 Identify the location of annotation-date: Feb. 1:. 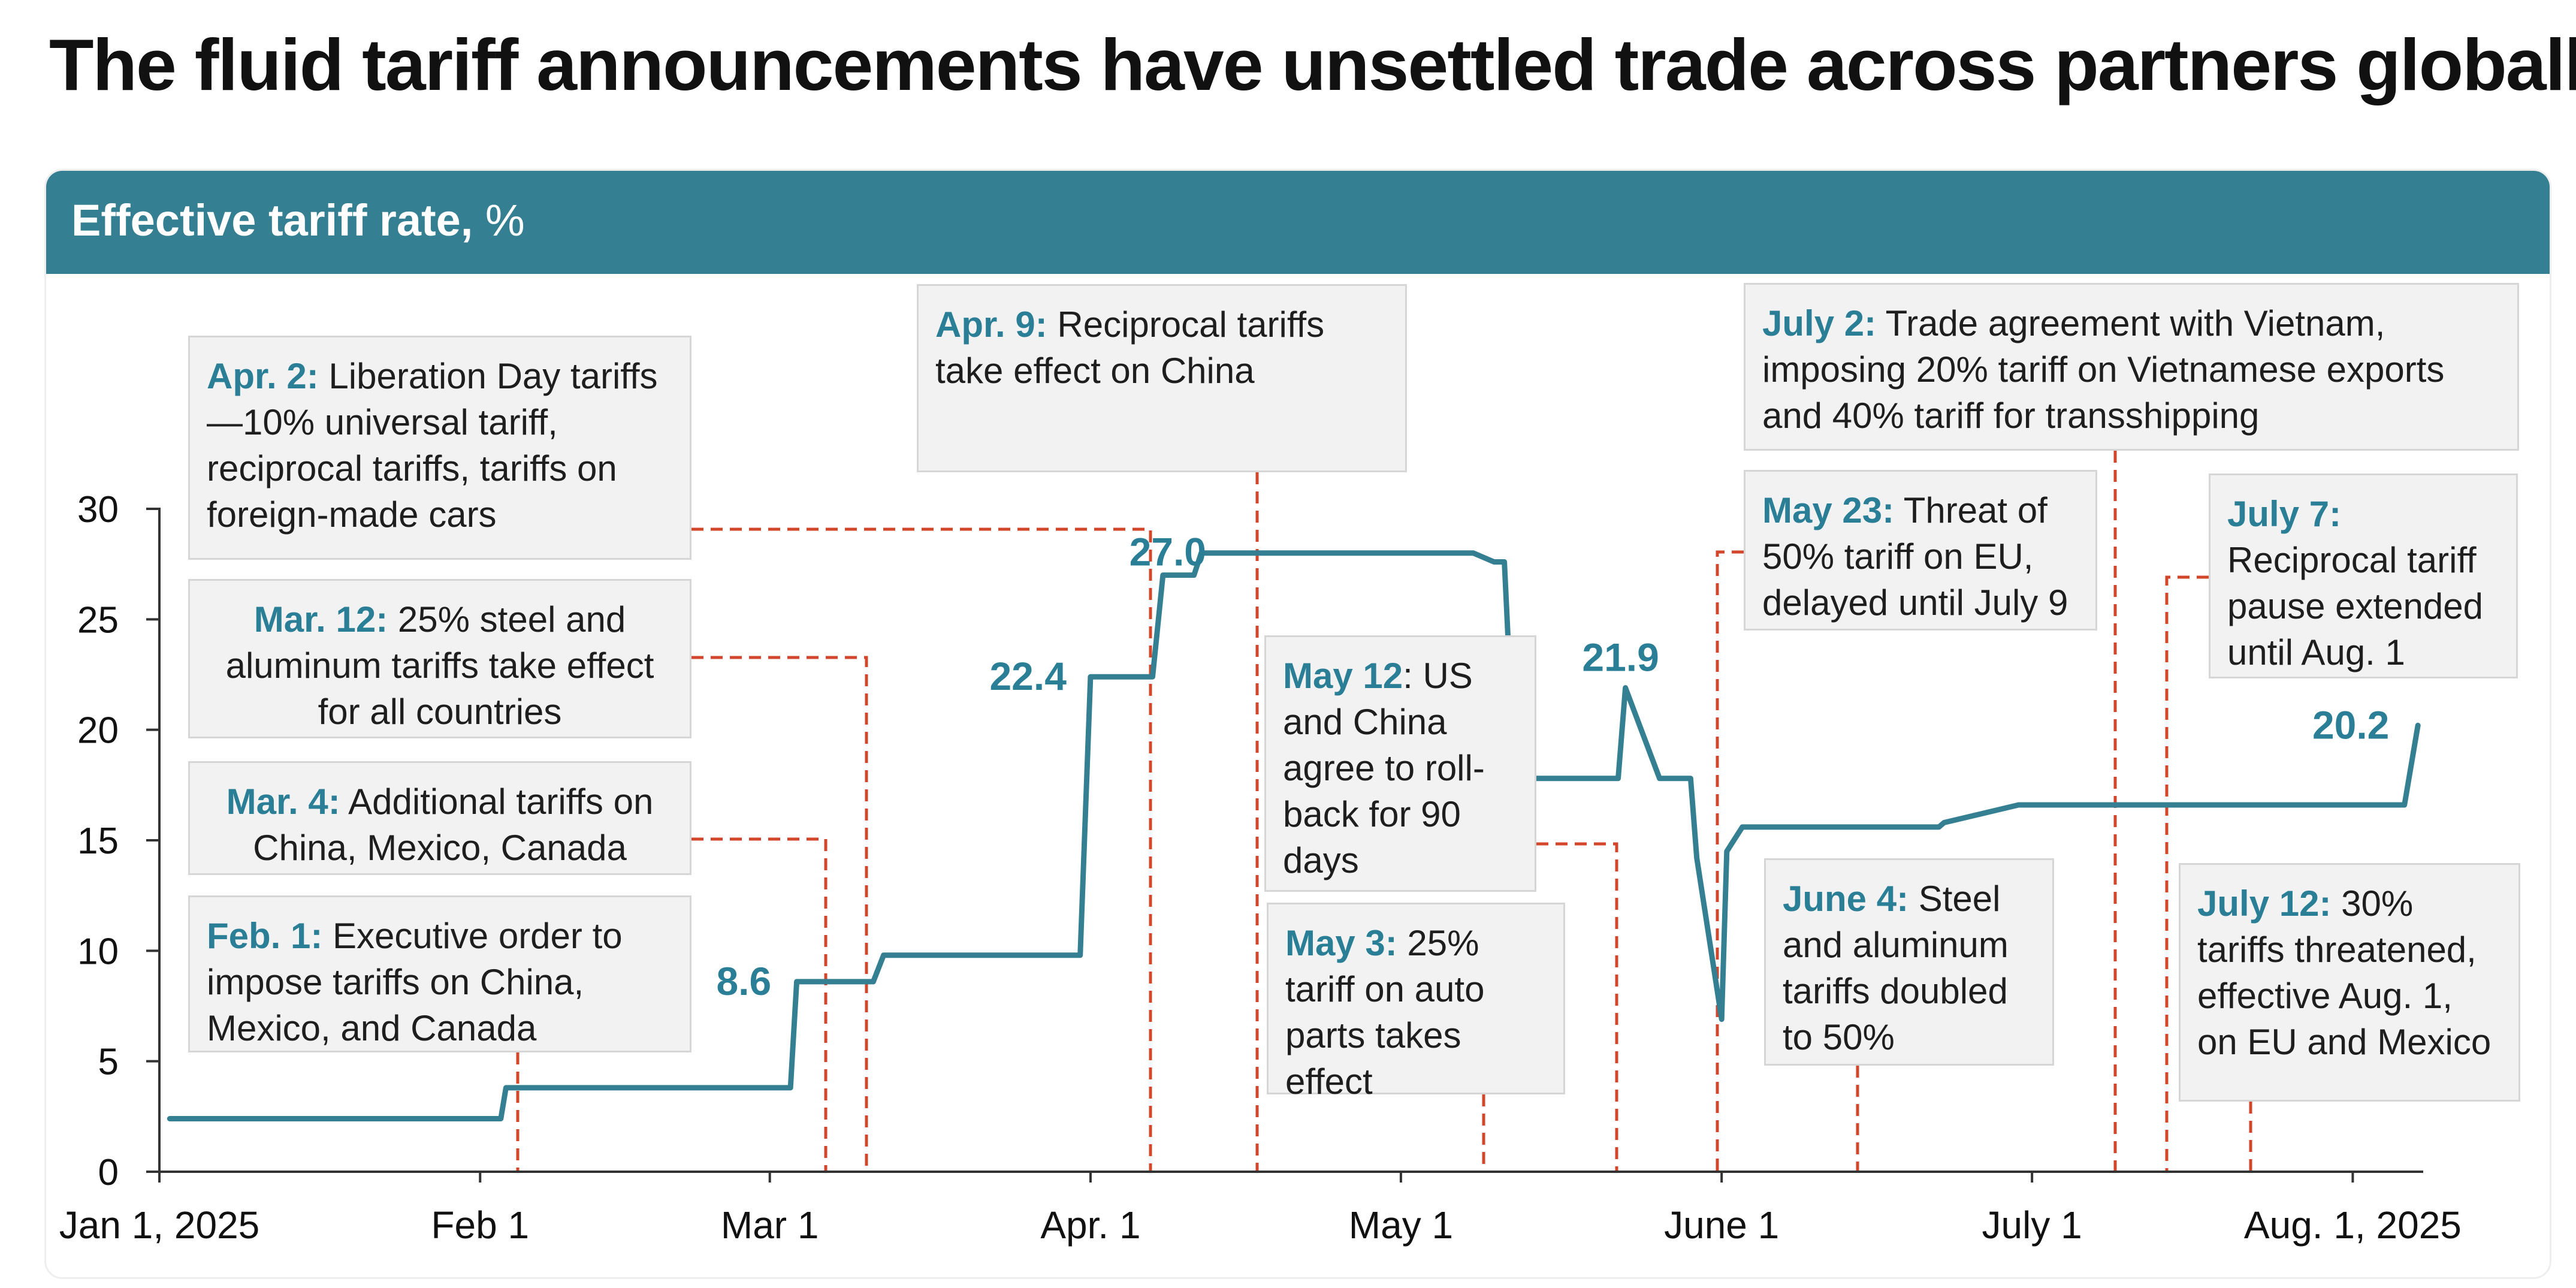
(265, 936).